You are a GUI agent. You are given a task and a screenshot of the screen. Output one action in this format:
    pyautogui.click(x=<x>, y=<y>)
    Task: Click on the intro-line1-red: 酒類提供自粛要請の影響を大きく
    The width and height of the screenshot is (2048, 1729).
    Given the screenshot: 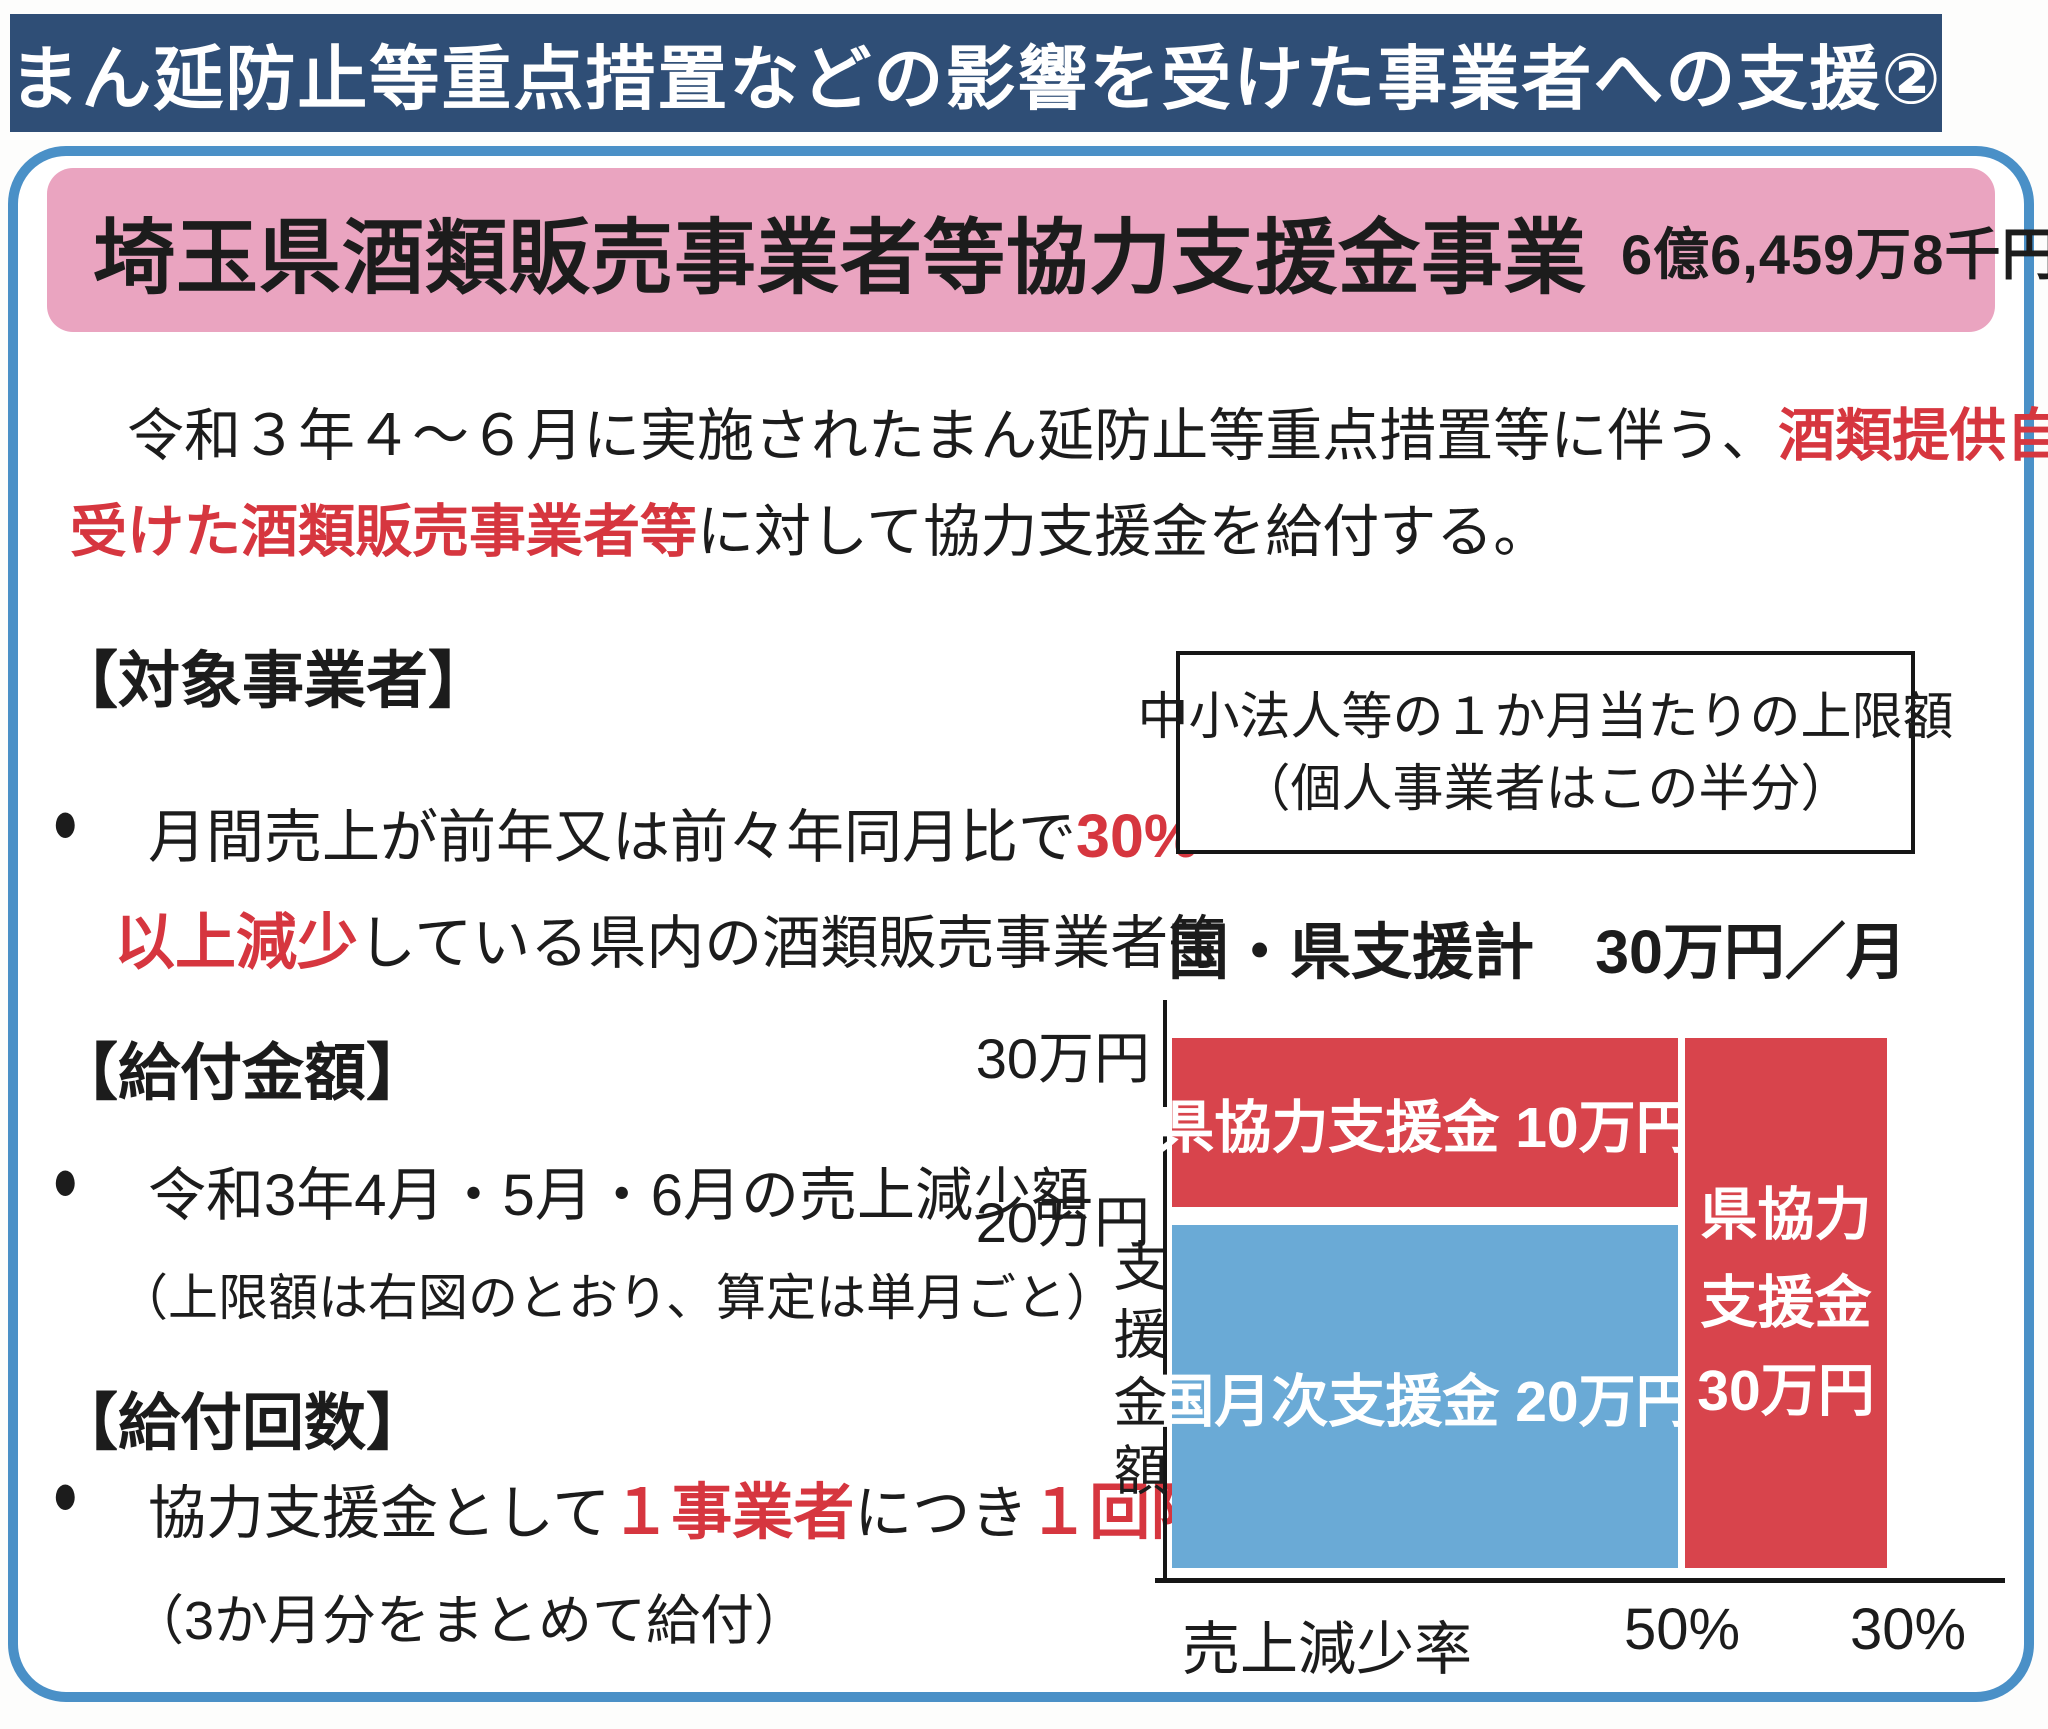 What is the action you would take?
    pyautogui.click(x=1913, y=436)
    